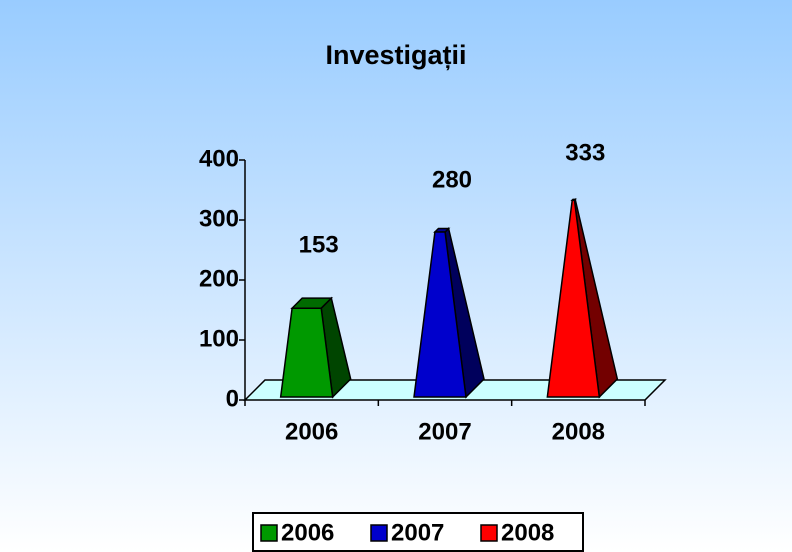 Image resolution: width=792 pixels, height=552 pixels. I want to click on y-tick-label: 300, so click(219, 218).